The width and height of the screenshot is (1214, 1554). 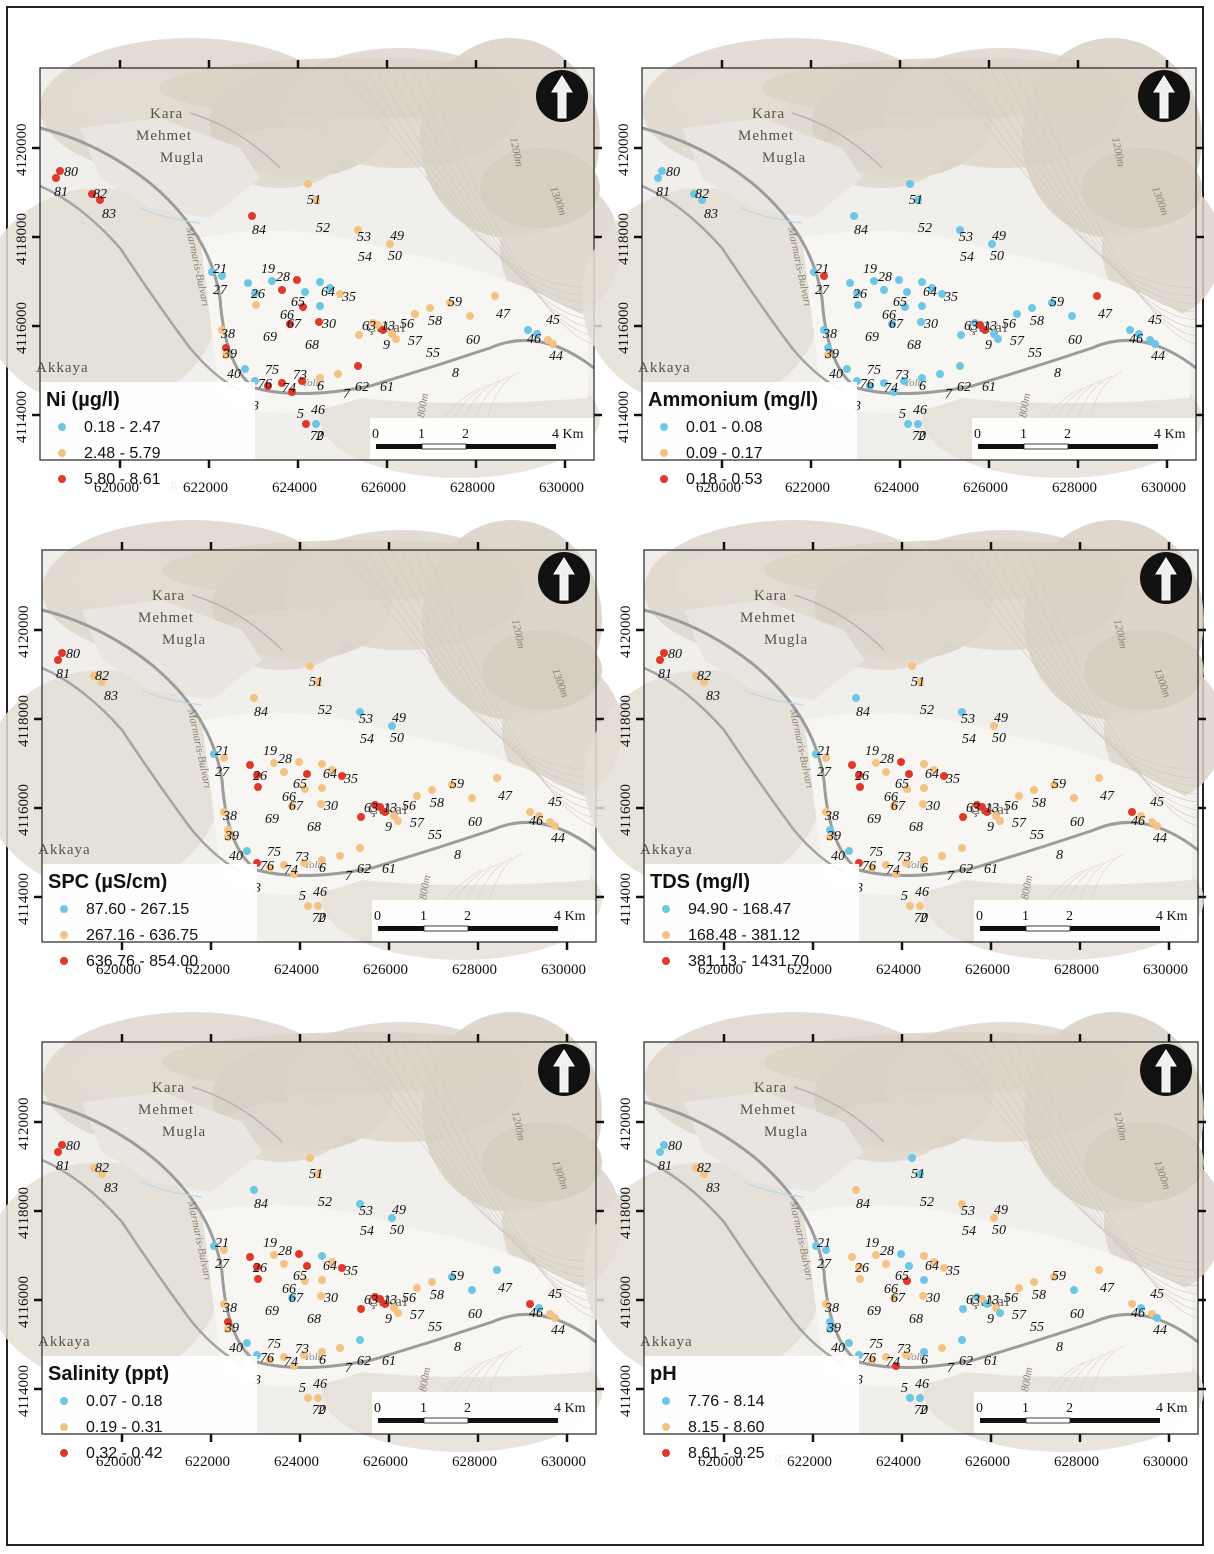 What do you see at coordinates (904, 896) in the screenshot?
I see `site-label: 5` at bounding box center [904, 896].